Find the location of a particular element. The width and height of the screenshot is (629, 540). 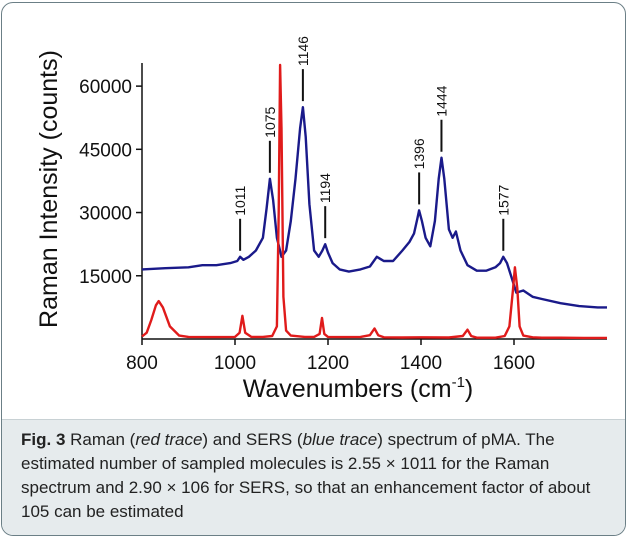

caption-text-1: Raman ( is located at coordinates (100, 439).